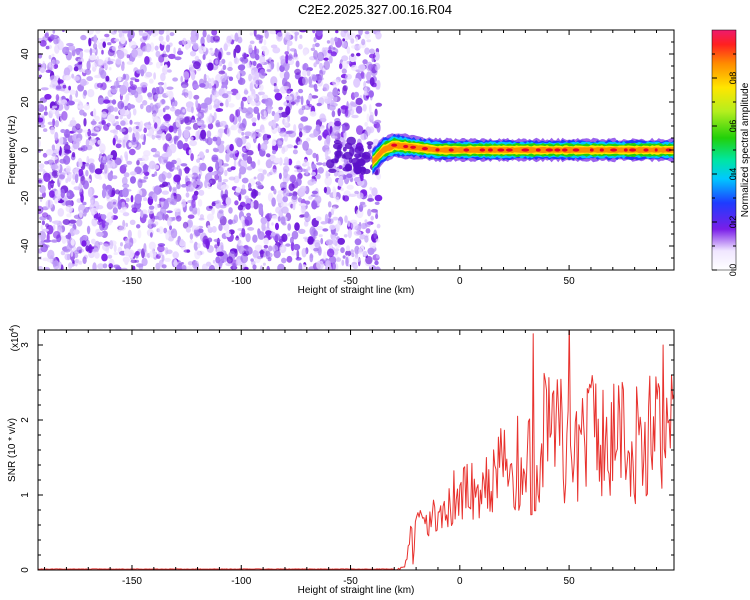  What do you see at coordinates (570, 581) in the screenshot?
I see `snr-x-tick-label: 50` at bounding box center [570, 581].